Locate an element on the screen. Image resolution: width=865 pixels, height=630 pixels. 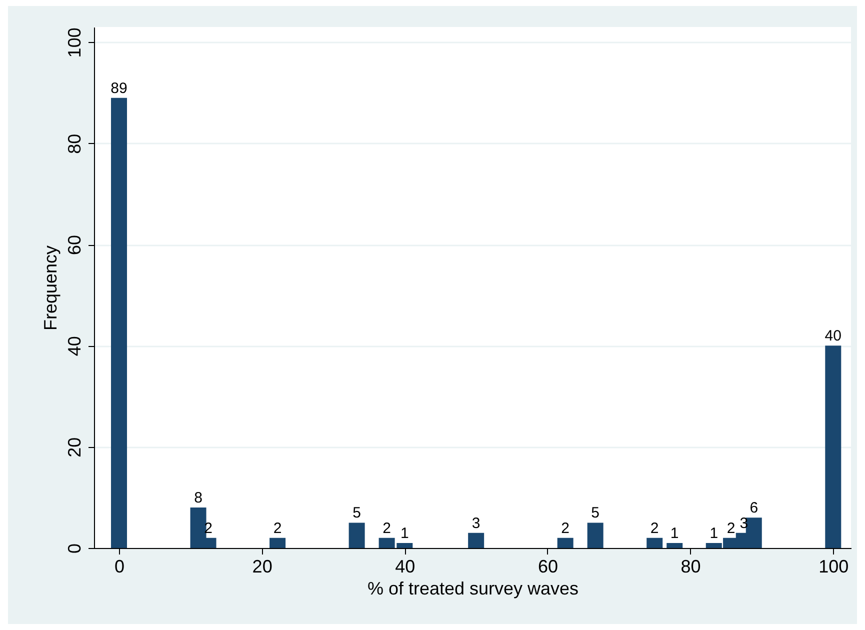
x-tick-label: 100 is located at coordinates (833, 566).